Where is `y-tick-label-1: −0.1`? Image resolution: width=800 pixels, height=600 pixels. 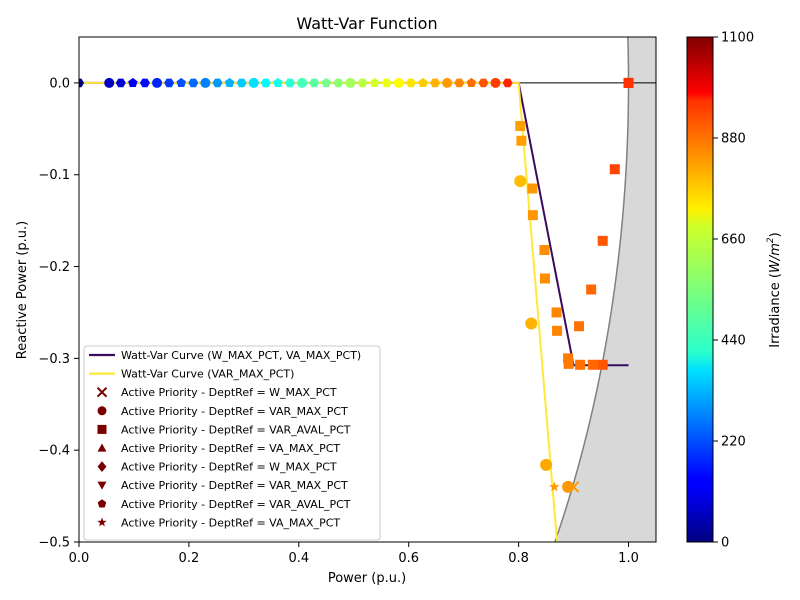
y-tick-label-1: −0.1 is located at coordinates (54, 175).